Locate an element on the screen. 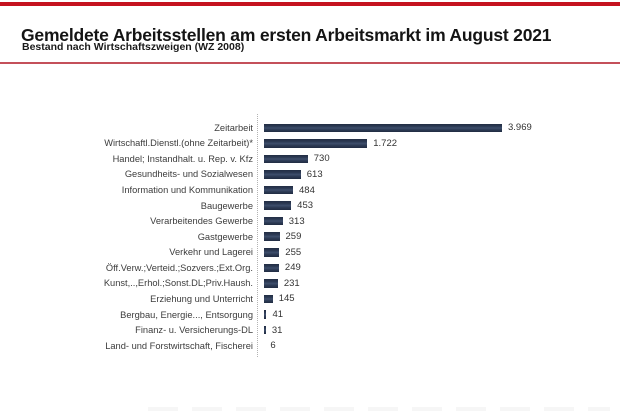 Image resolution: width=620 pixels, height=411 pixels. bar-area: 6 is located at coordinates (270, 345).